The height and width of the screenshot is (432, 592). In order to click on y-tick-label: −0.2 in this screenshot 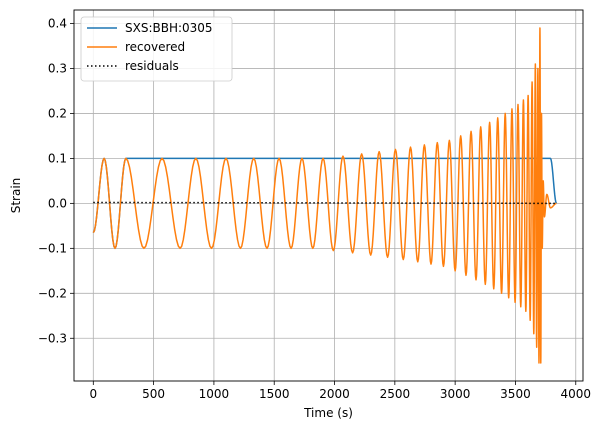, I will do `click(52, 294)`.